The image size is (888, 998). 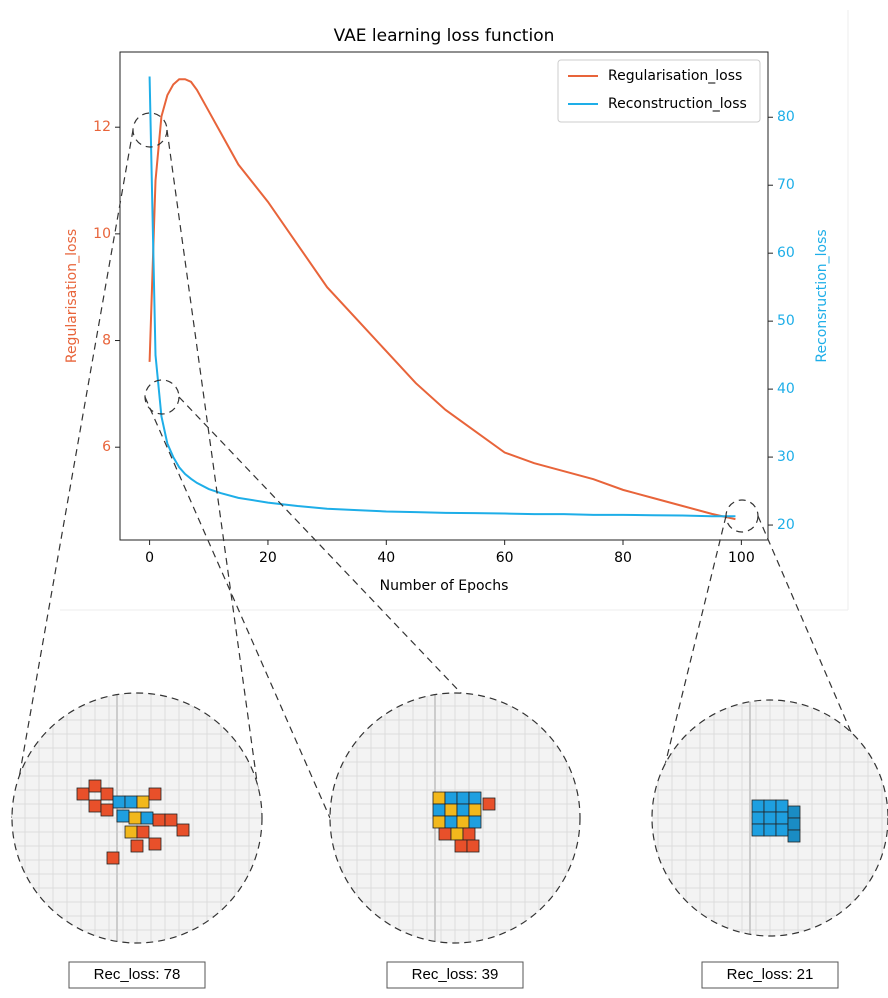 I want to click on y2-tick-label: 30, so click(x=786, y=457).